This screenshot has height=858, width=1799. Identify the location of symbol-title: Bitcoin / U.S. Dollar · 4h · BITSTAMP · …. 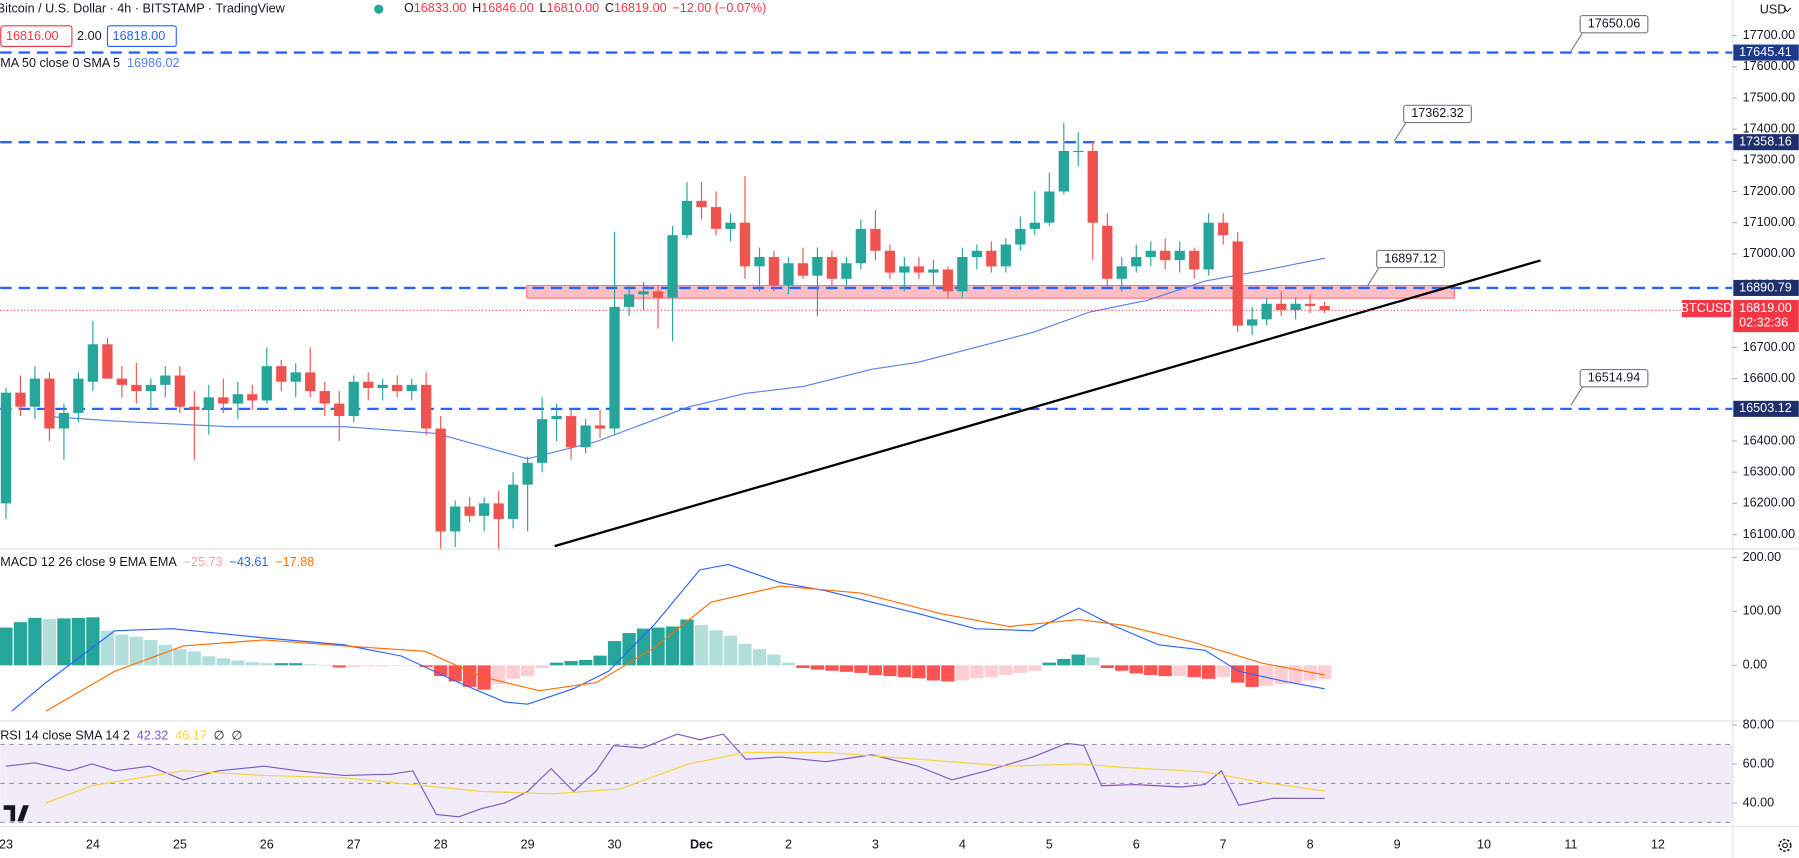
(143, 9).